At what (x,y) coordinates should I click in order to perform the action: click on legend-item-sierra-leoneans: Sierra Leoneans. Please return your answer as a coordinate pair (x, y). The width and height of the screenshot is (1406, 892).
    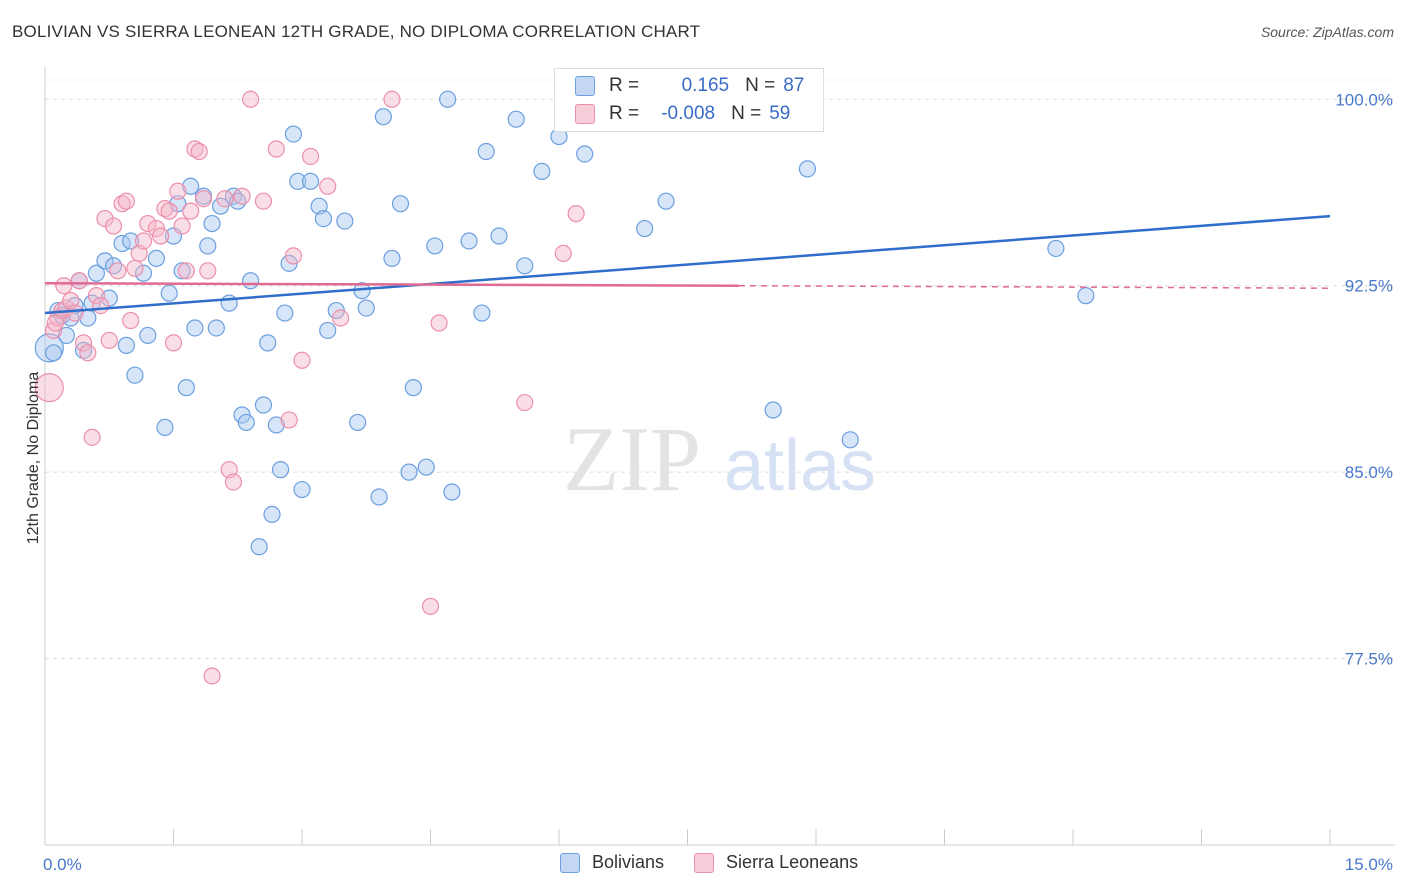
    Looking at the image, I should click on (776, 862).